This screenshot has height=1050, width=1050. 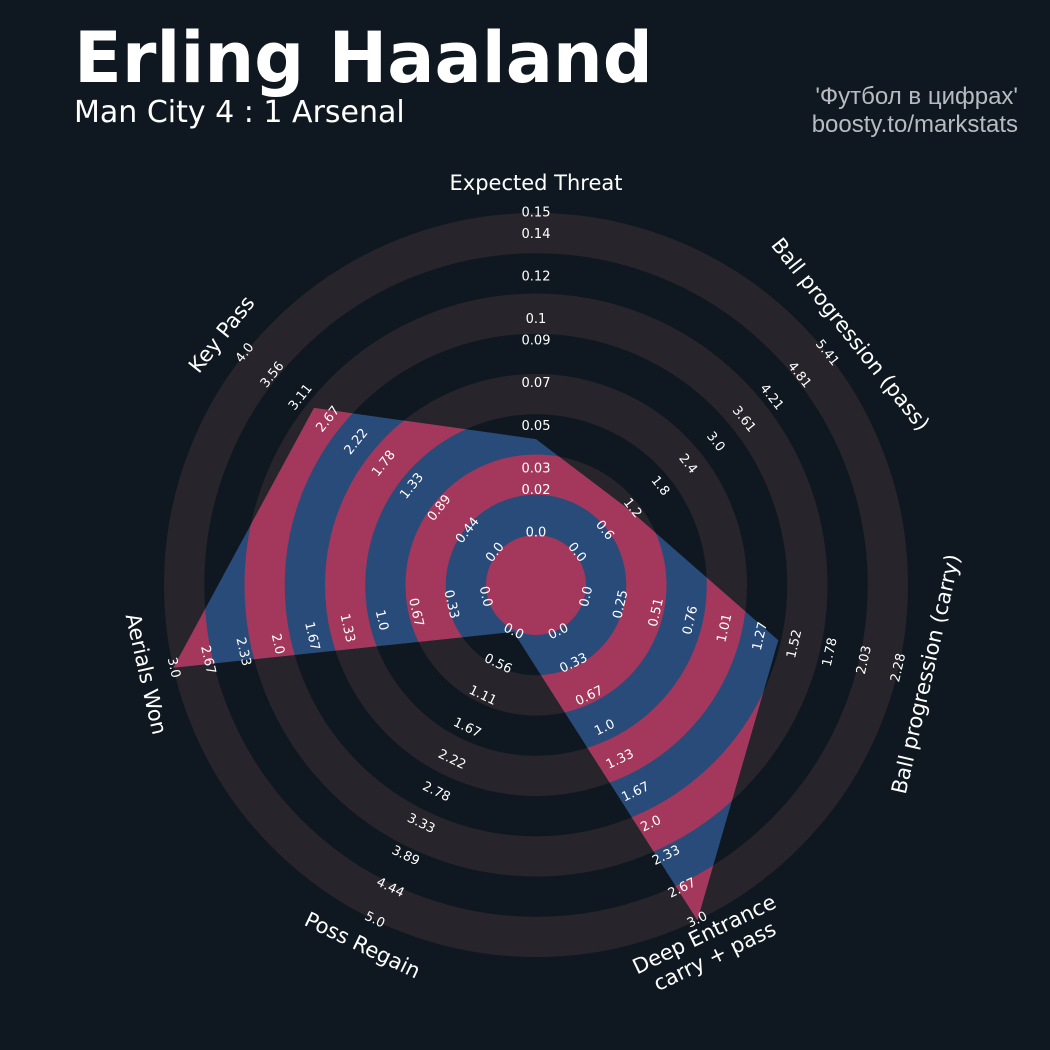 What do you see at coordinates (916, 96) in the screenshot?
I see `credit: 'Футбол в цифрах'` at bounding box center [916, 96].